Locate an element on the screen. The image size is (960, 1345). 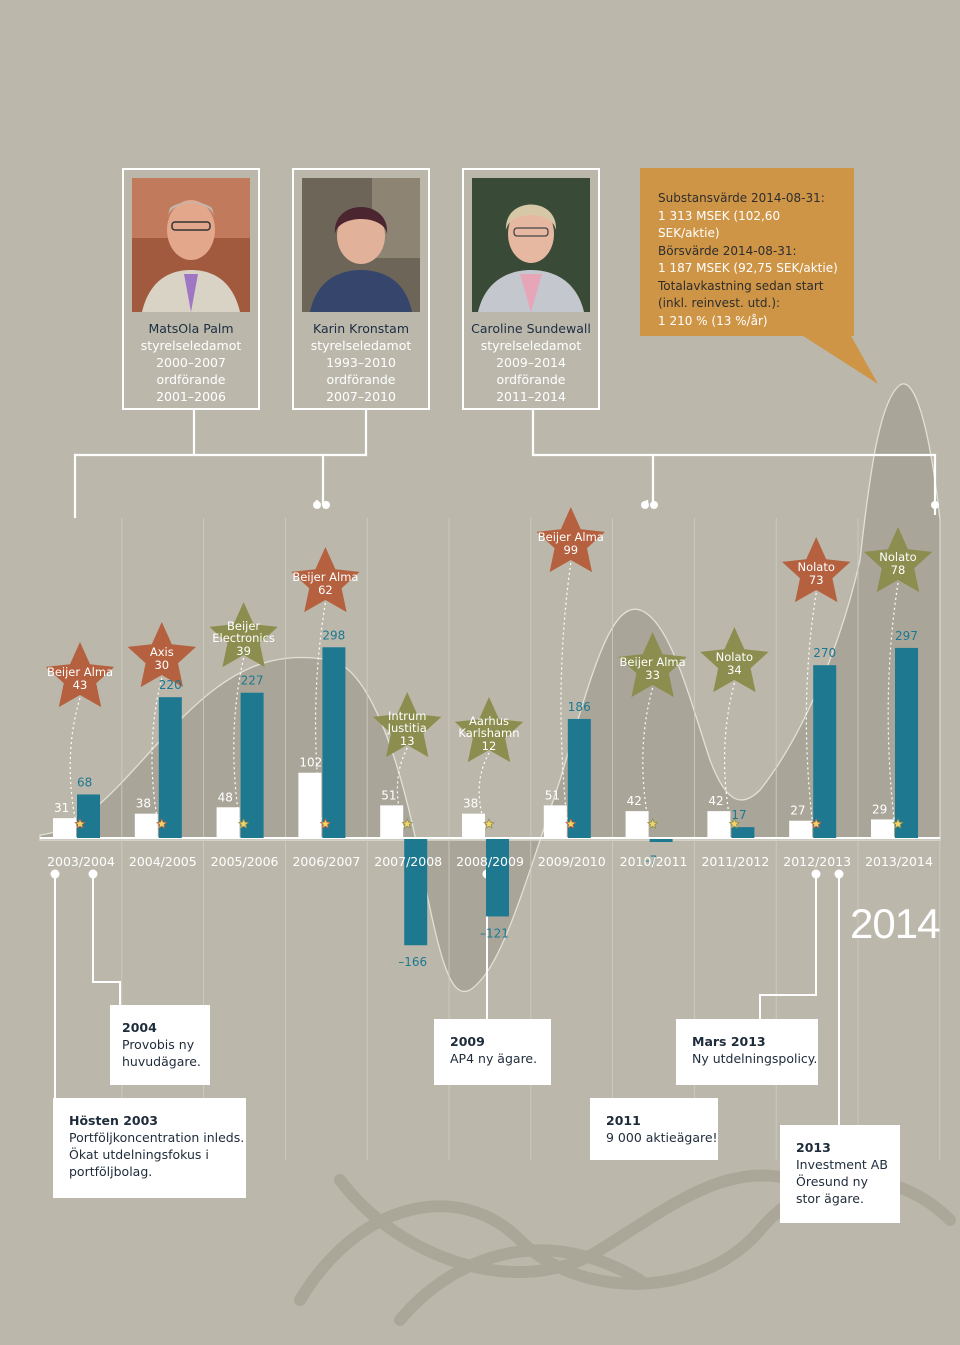
note-title: 2009 is located at coordinates (467, 1041).